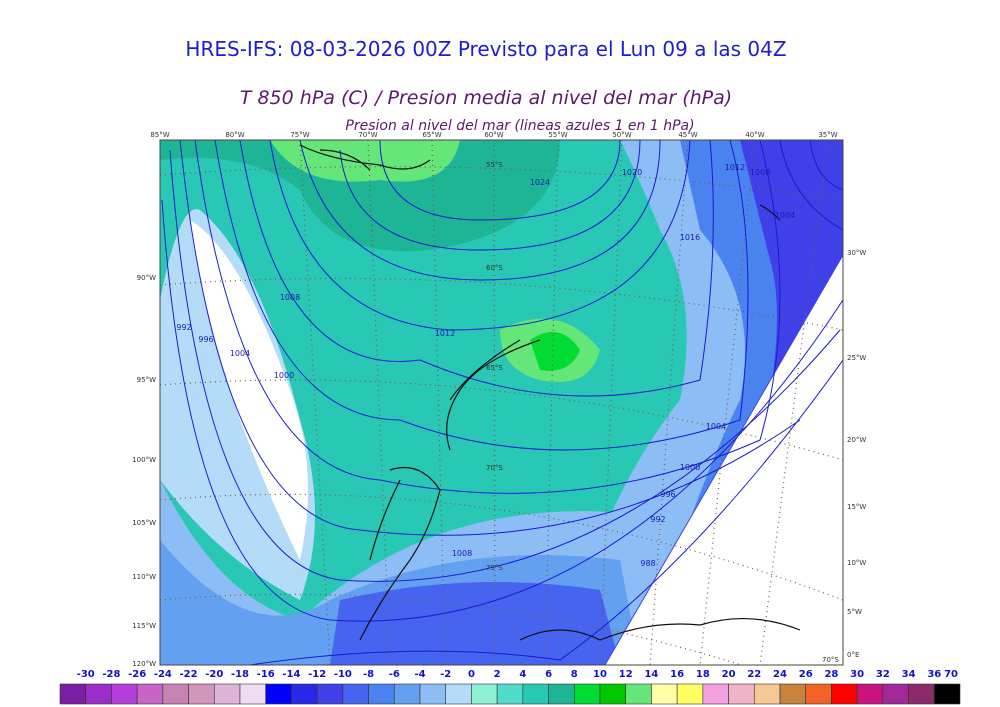 Image resolution: width=1000 pixels, height=707 pixels. Describe the element at coordinates (626, 674) in the screenshot. I see `colorbar-label: 12` at that location.